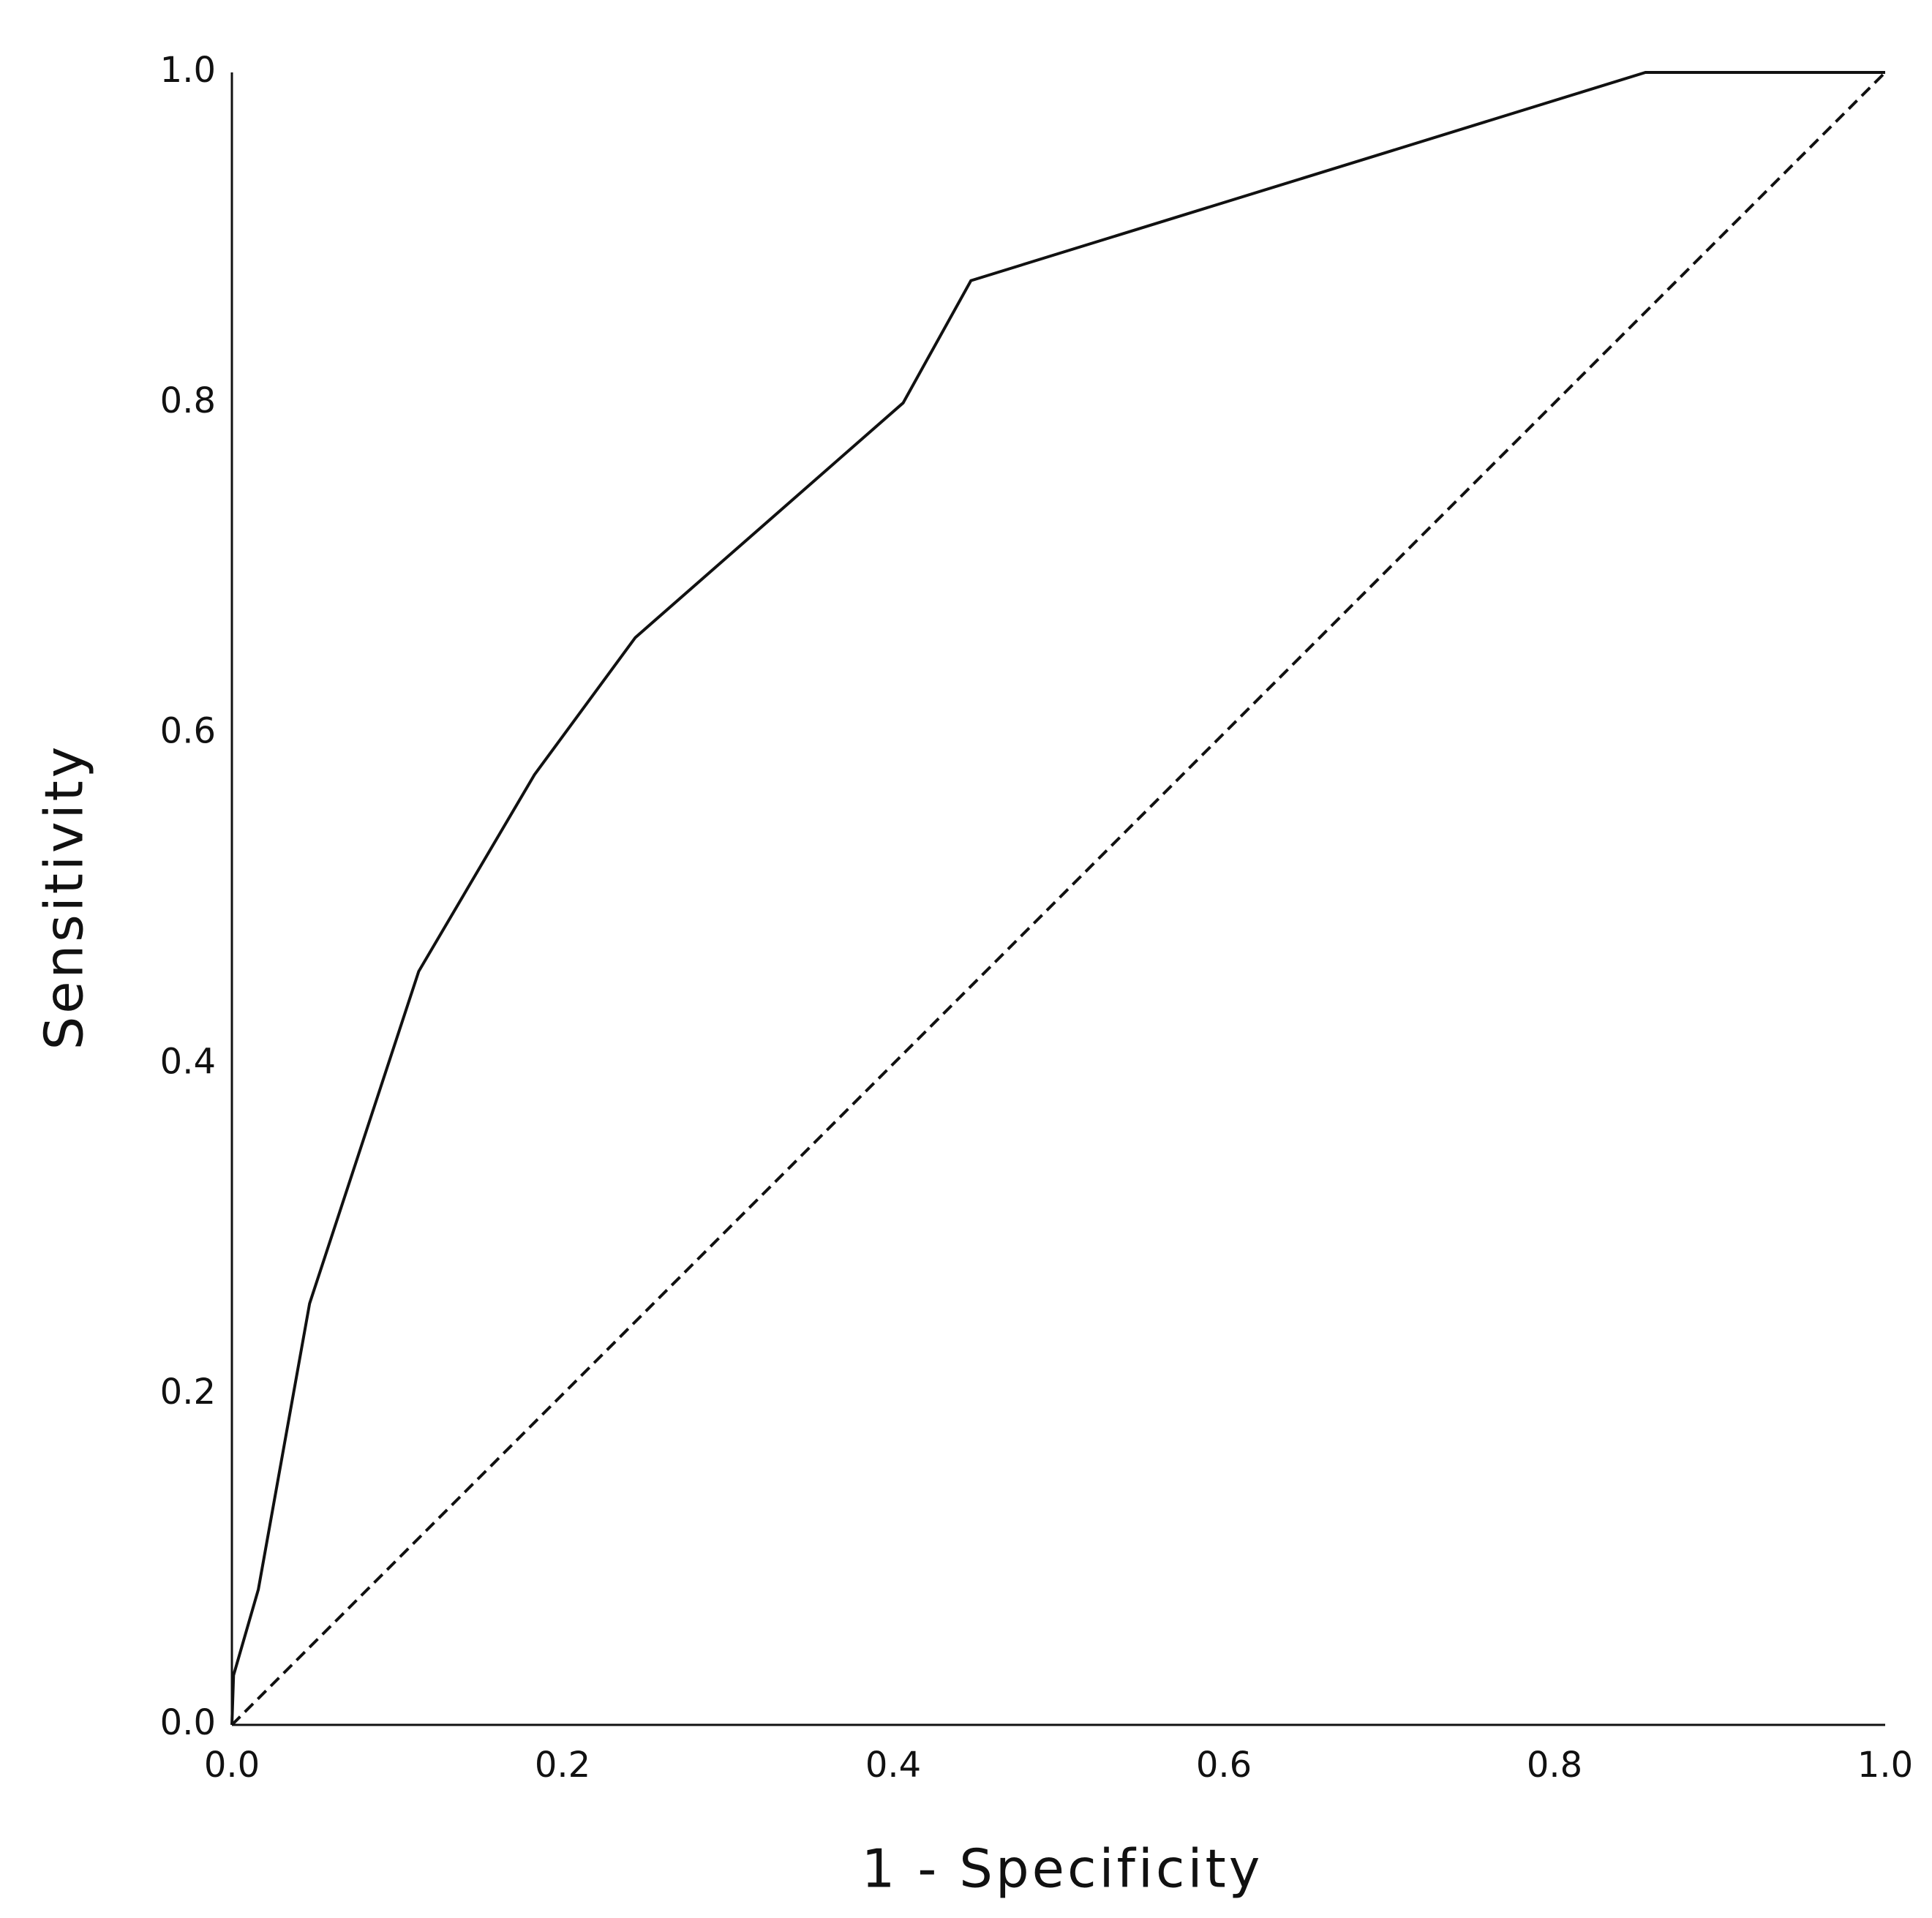  What do you see at coordinates (188, 1392) in the screenshot?
I see `y-tick-label: 0.2` at bounding box center [188, 1392].